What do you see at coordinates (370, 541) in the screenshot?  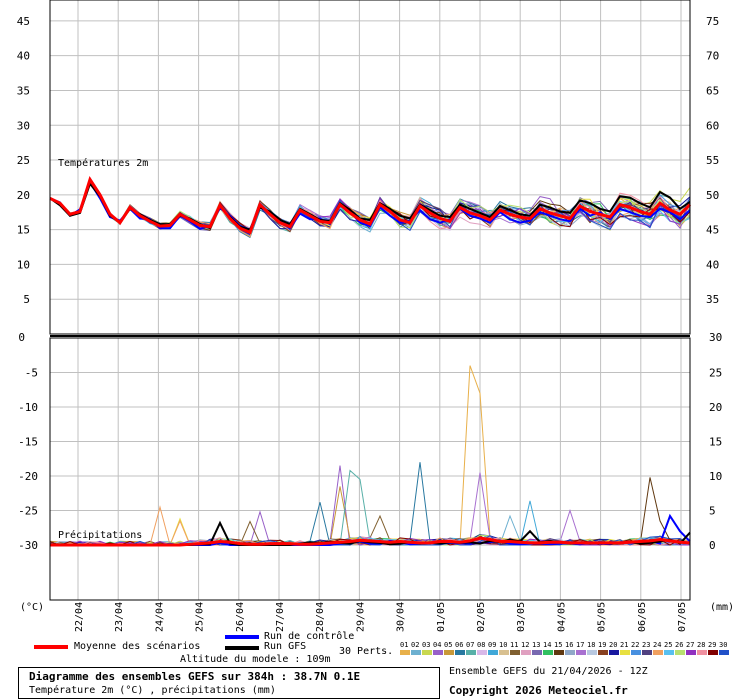 I see `prec-series-moyenne-des-sc-narios` at bounding box center [370, 541].